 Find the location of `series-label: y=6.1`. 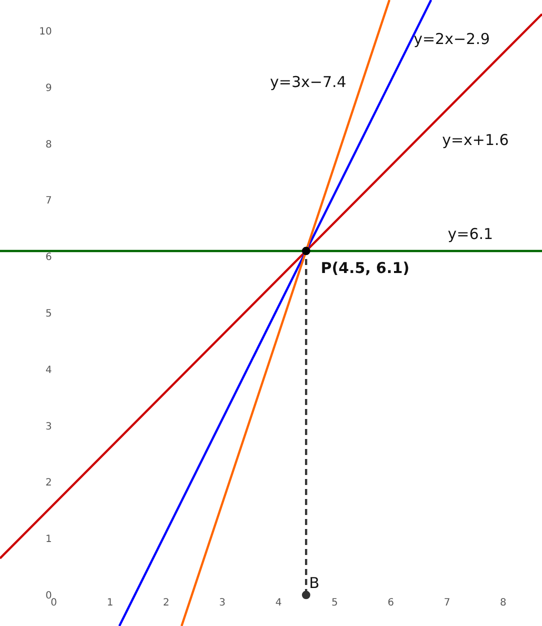

series-label: y=6.1 is located at coordinates (471, 233).